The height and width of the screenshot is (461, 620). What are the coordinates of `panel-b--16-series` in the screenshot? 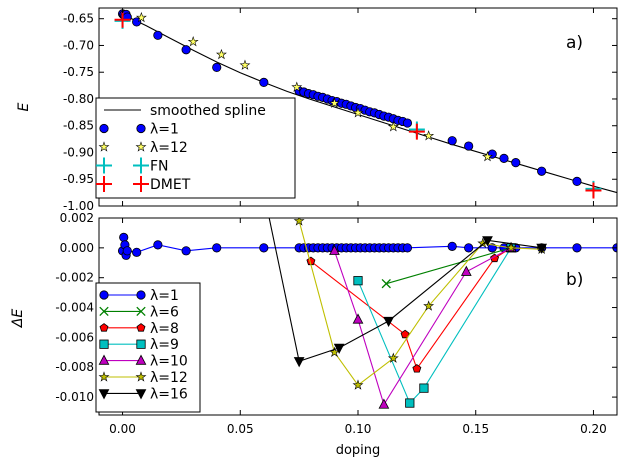 It's located at (408, 293).